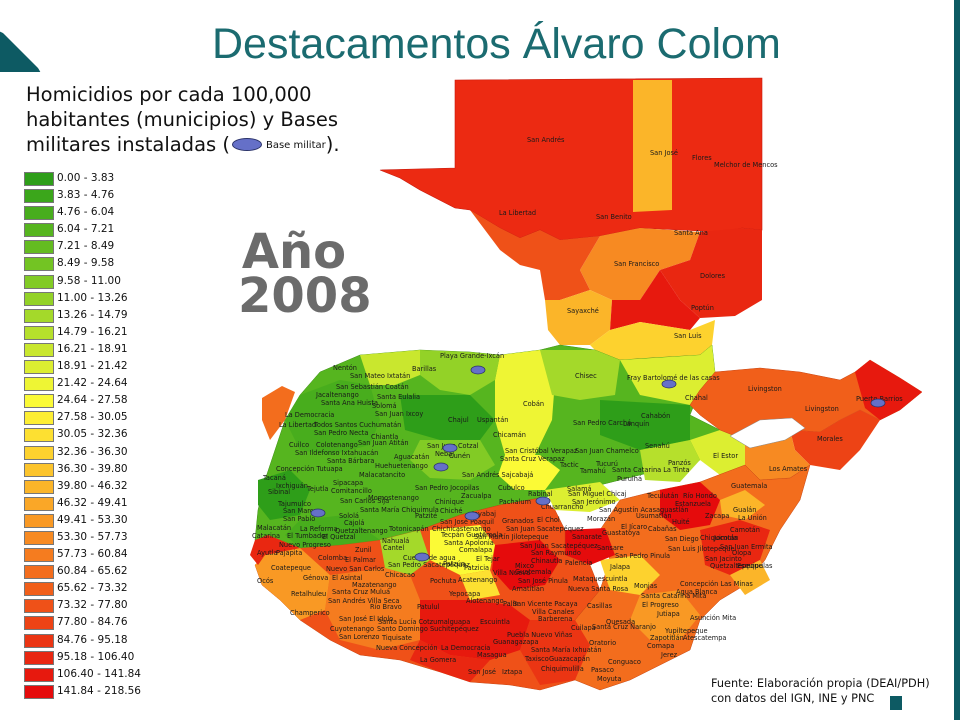  What do you see at coordinates (315, 578) in the screenshot?
I see `place-label: Génova` at bounding box center [315, 578].